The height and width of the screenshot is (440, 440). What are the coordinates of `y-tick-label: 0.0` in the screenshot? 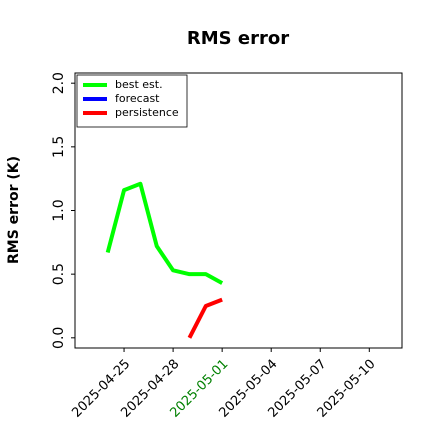 It's located at (59, 338).